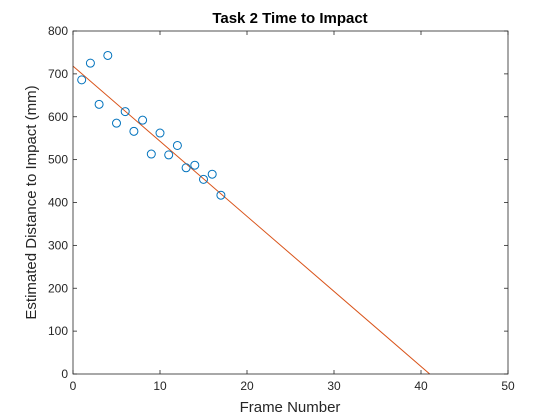 This screenshot has width=560, height=420. I want to click on x-tick-label: 30, so click(334, 386).